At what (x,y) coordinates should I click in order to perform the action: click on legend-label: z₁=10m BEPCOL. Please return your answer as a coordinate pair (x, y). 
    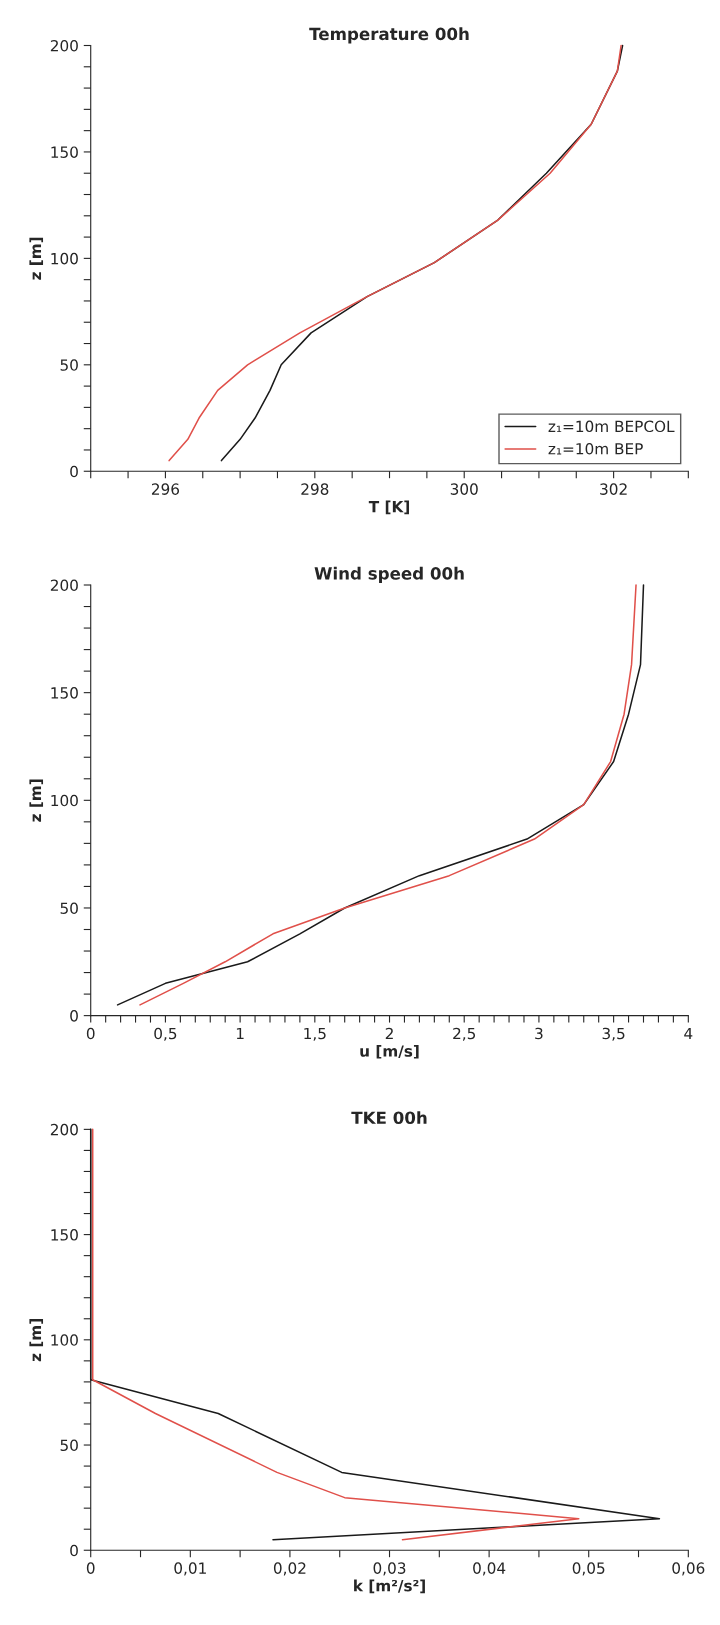
    Looking at the image, I should click on (611, 426).